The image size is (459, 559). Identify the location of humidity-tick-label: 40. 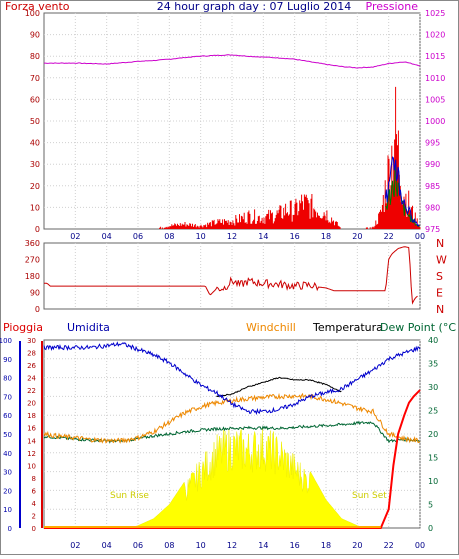
(7, 454).